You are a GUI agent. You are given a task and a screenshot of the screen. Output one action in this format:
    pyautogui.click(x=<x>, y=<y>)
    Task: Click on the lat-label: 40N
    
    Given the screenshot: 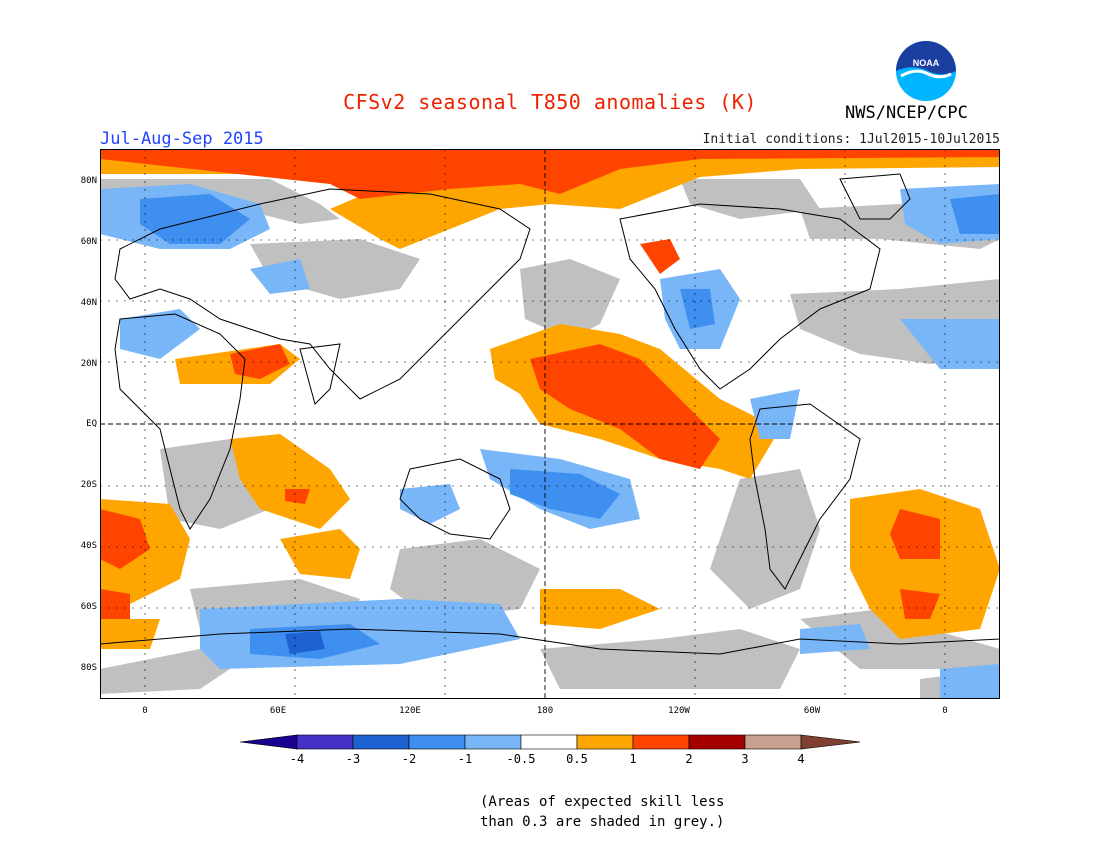 What is the action you would take?
    pyautogui.click(x=88, y=303)
    